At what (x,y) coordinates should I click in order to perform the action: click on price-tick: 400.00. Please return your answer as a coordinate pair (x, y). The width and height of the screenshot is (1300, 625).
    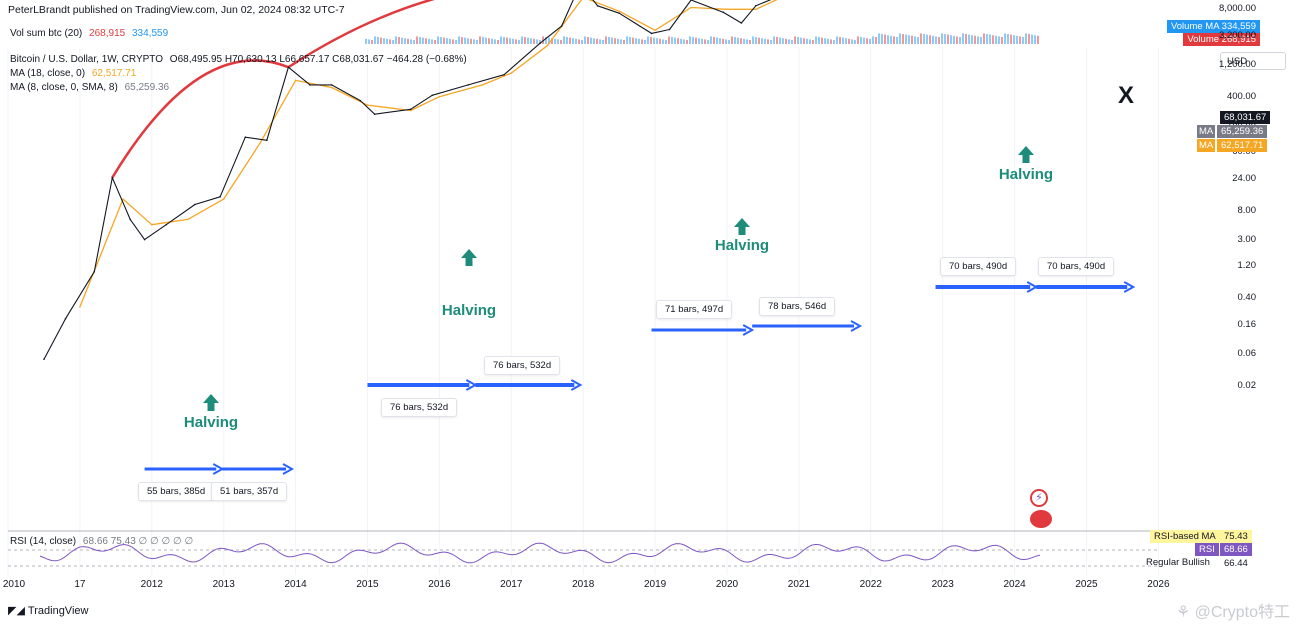
    Looking at the image, I should click on (1241, 96).